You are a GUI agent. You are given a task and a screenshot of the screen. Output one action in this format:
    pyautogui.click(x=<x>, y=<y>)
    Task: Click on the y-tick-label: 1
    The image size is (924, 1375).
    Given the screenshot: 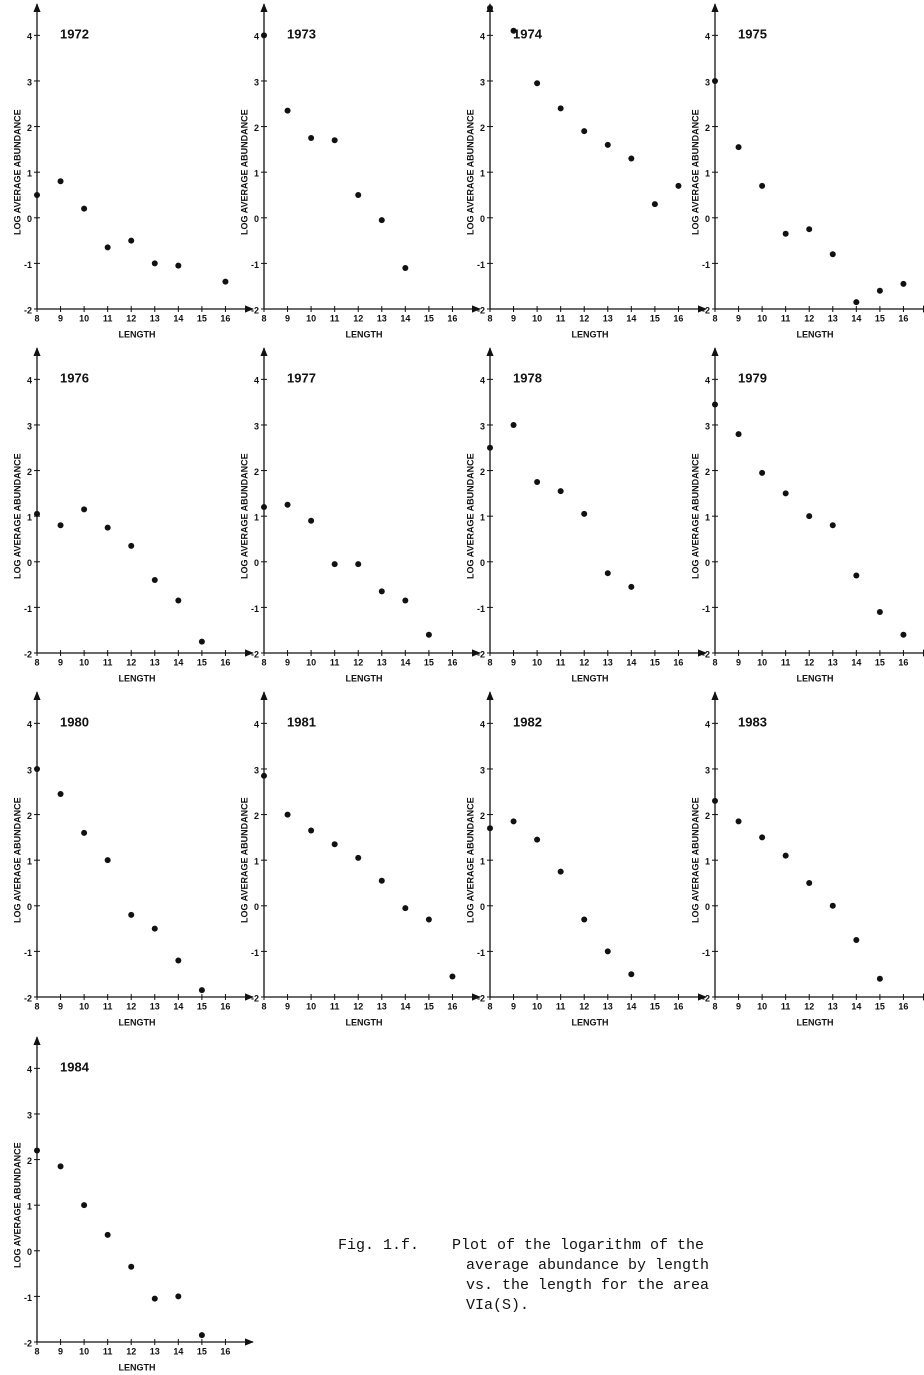 What is the action you would take?
    pyautogui.click(x=707, y=862)
    